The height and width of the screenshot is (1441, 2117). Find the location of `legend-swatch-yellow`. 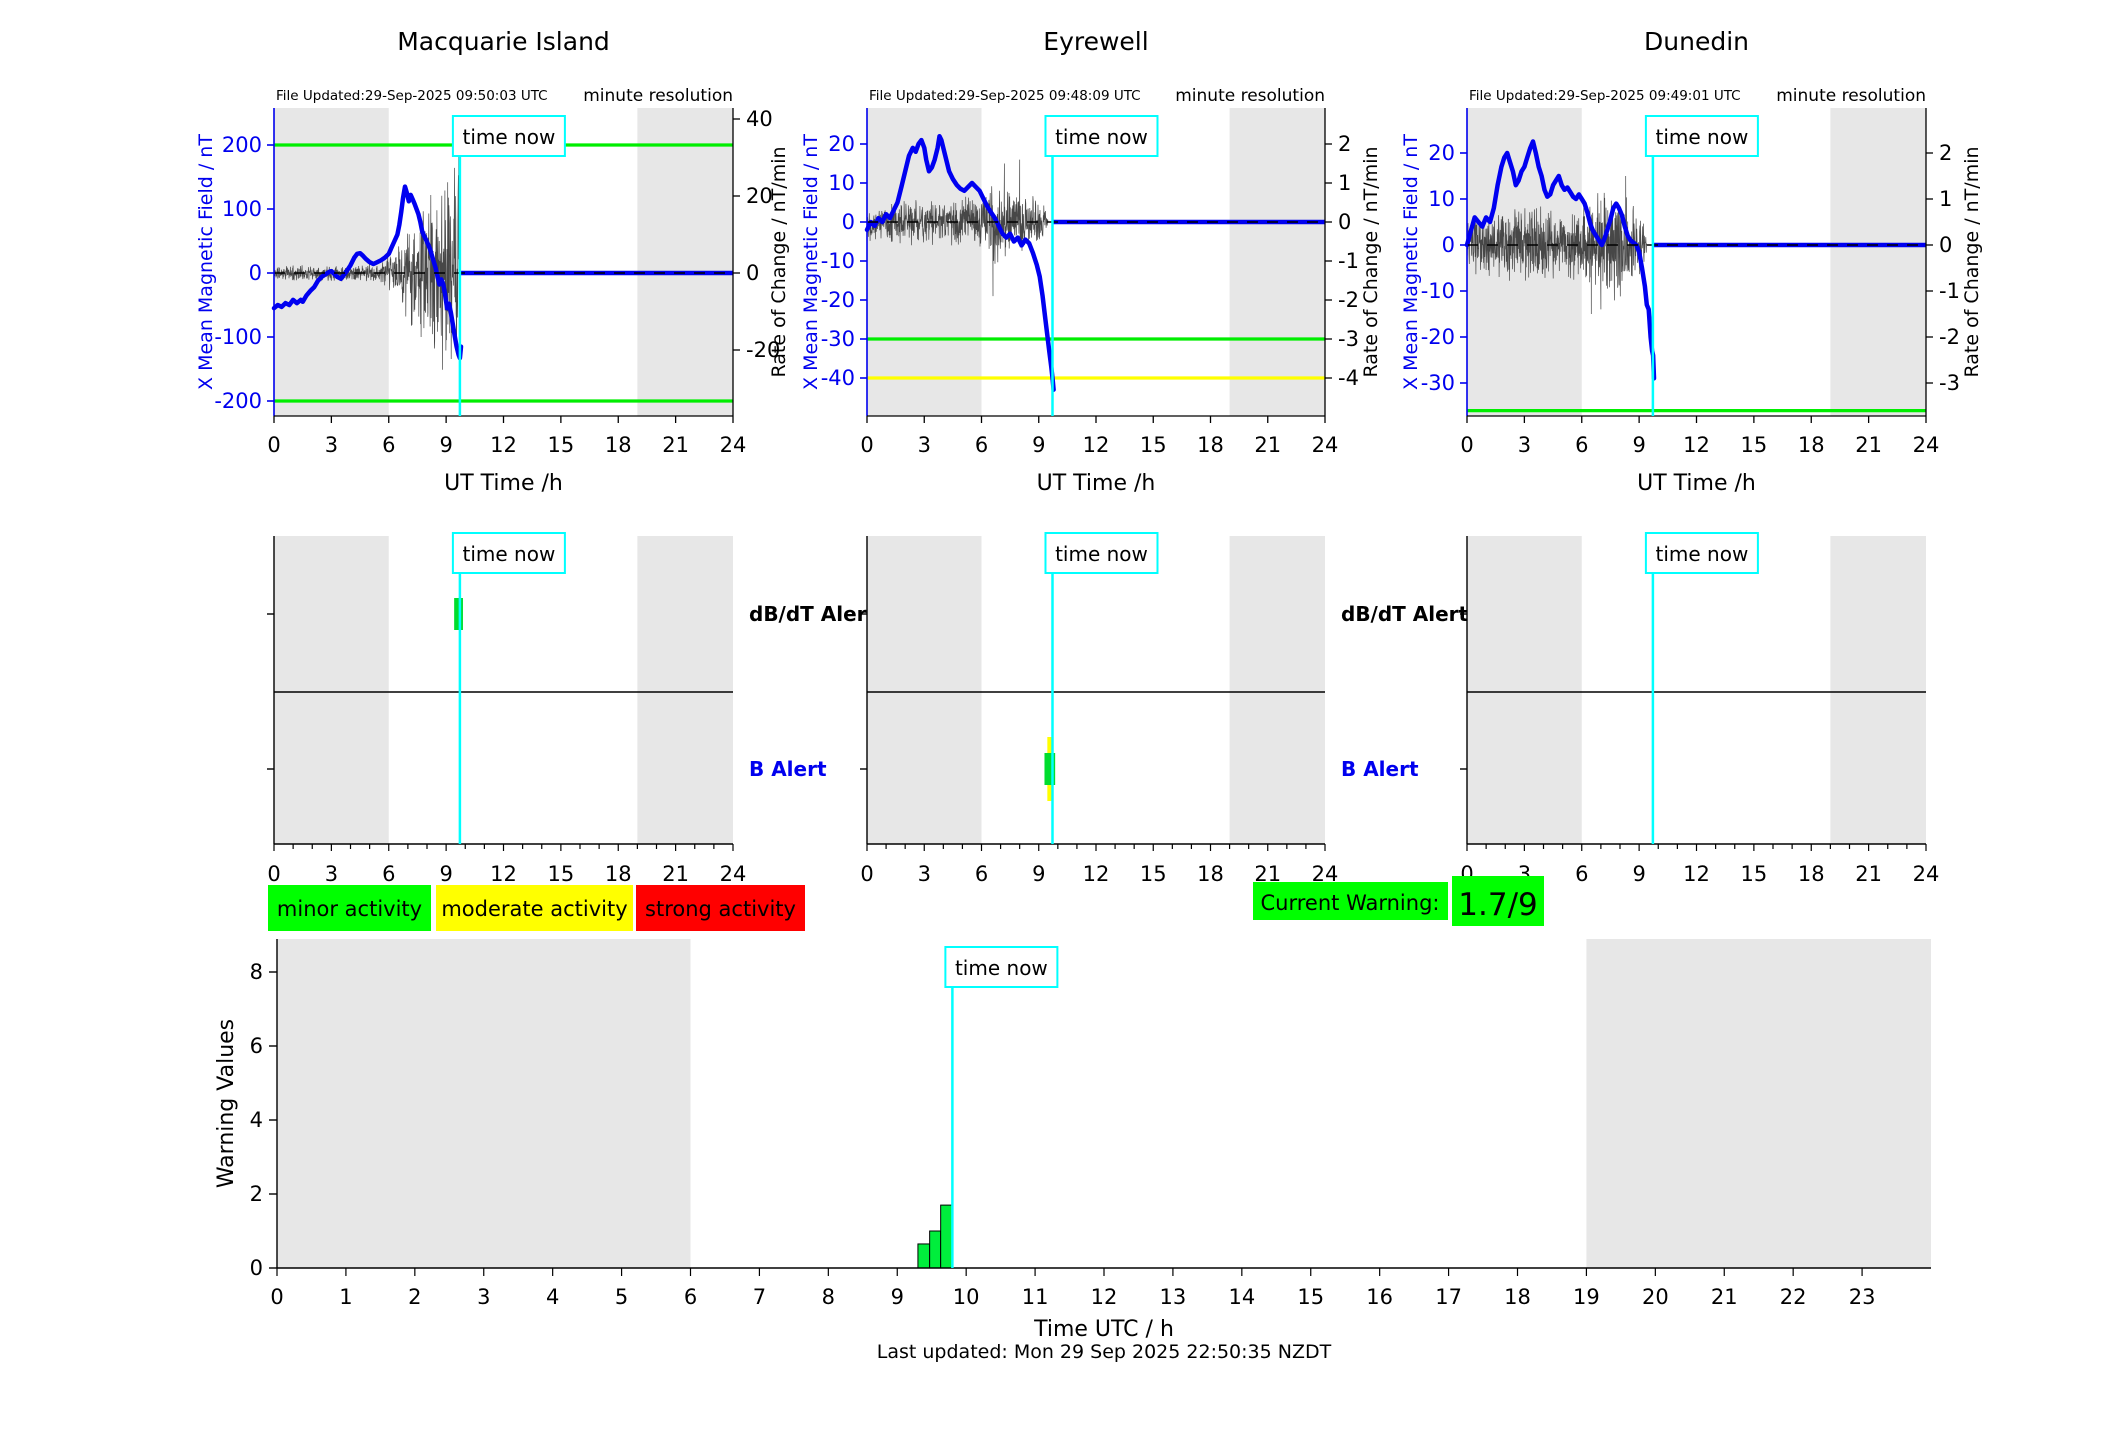

legend-swatch-yellow is located at coordinates (534, 908).